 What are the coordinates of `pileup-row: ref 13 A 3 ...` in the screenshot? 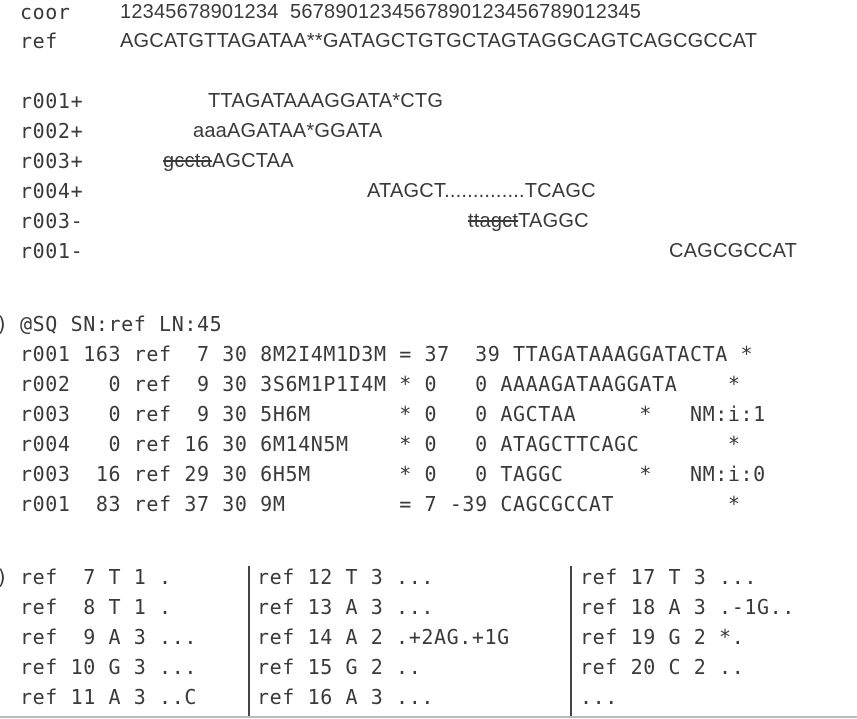 It's located at (345, 607).